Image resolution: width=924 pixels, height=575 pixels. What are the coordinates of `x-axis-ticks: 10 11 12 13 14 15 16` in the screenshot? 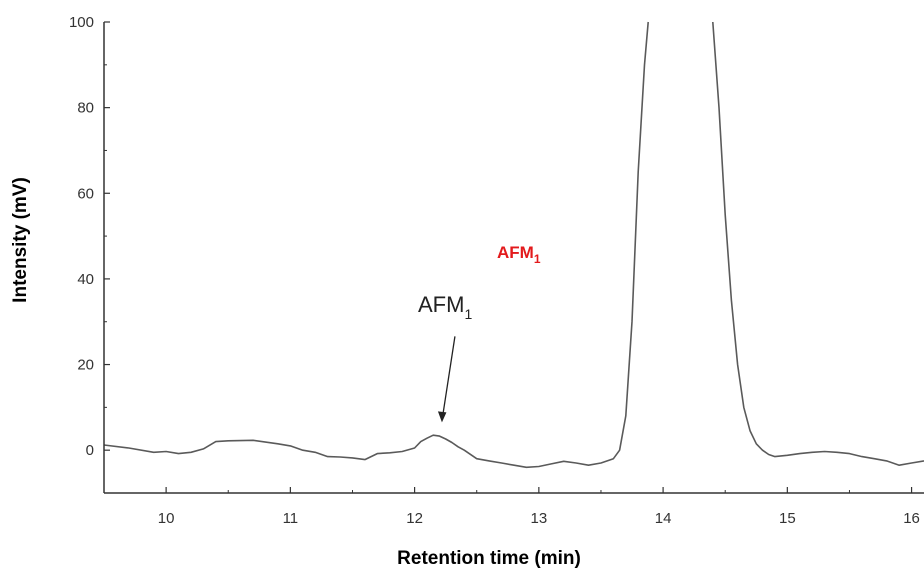 It's located at (539, 507).